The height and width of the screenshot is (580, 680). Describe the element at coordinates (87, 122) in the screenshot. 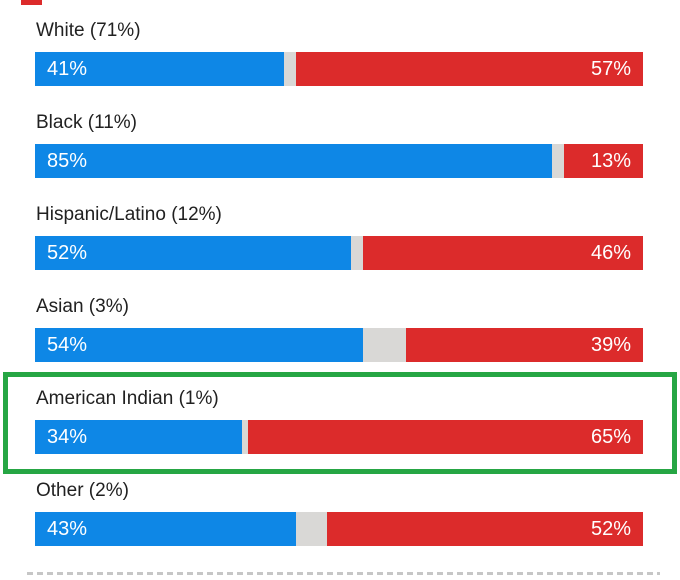

I see `category-label: Black (11%)` at that location.